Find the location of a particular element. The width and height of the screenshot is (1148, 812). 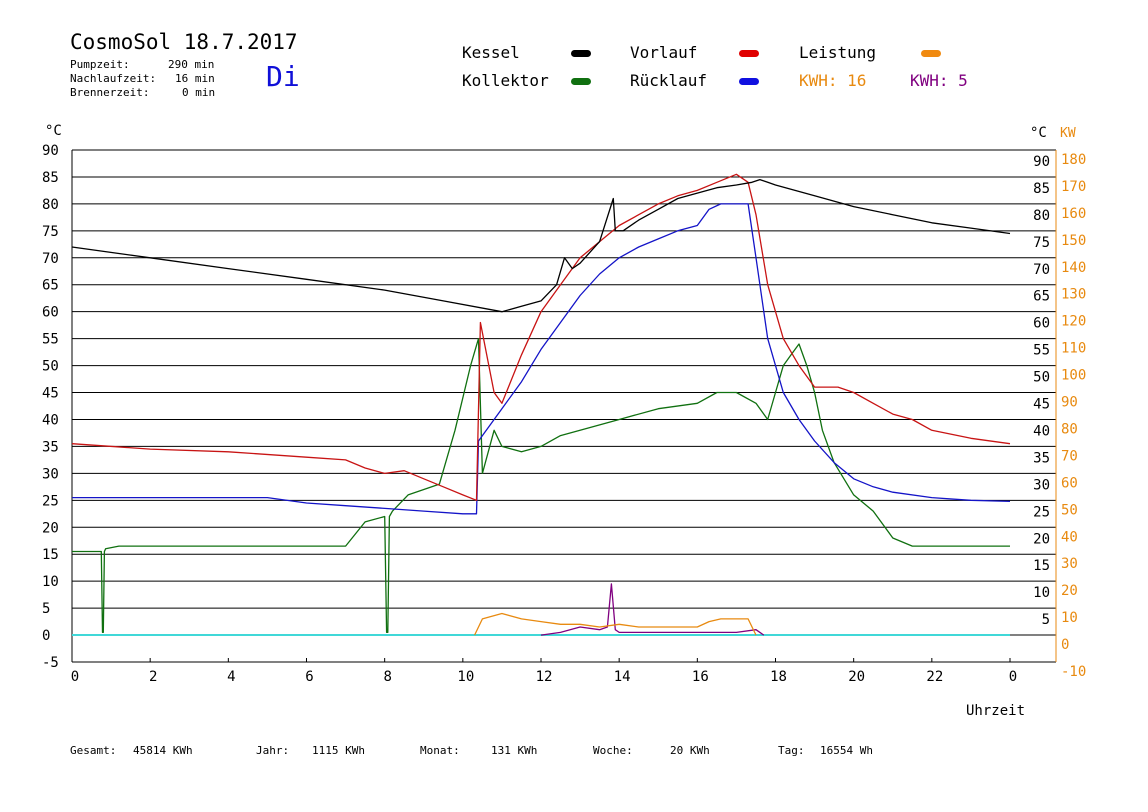

y-tick-label-left: 75 is located at coordinates (50, 232).